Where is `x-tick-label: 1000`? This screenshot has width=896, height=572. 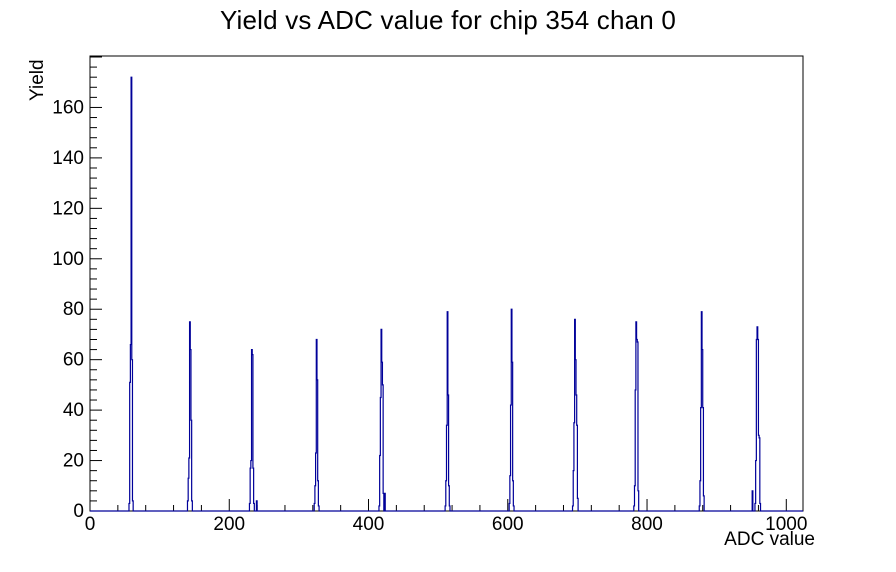 x-tick-label: 1000 is located at coordinates (786, 524).